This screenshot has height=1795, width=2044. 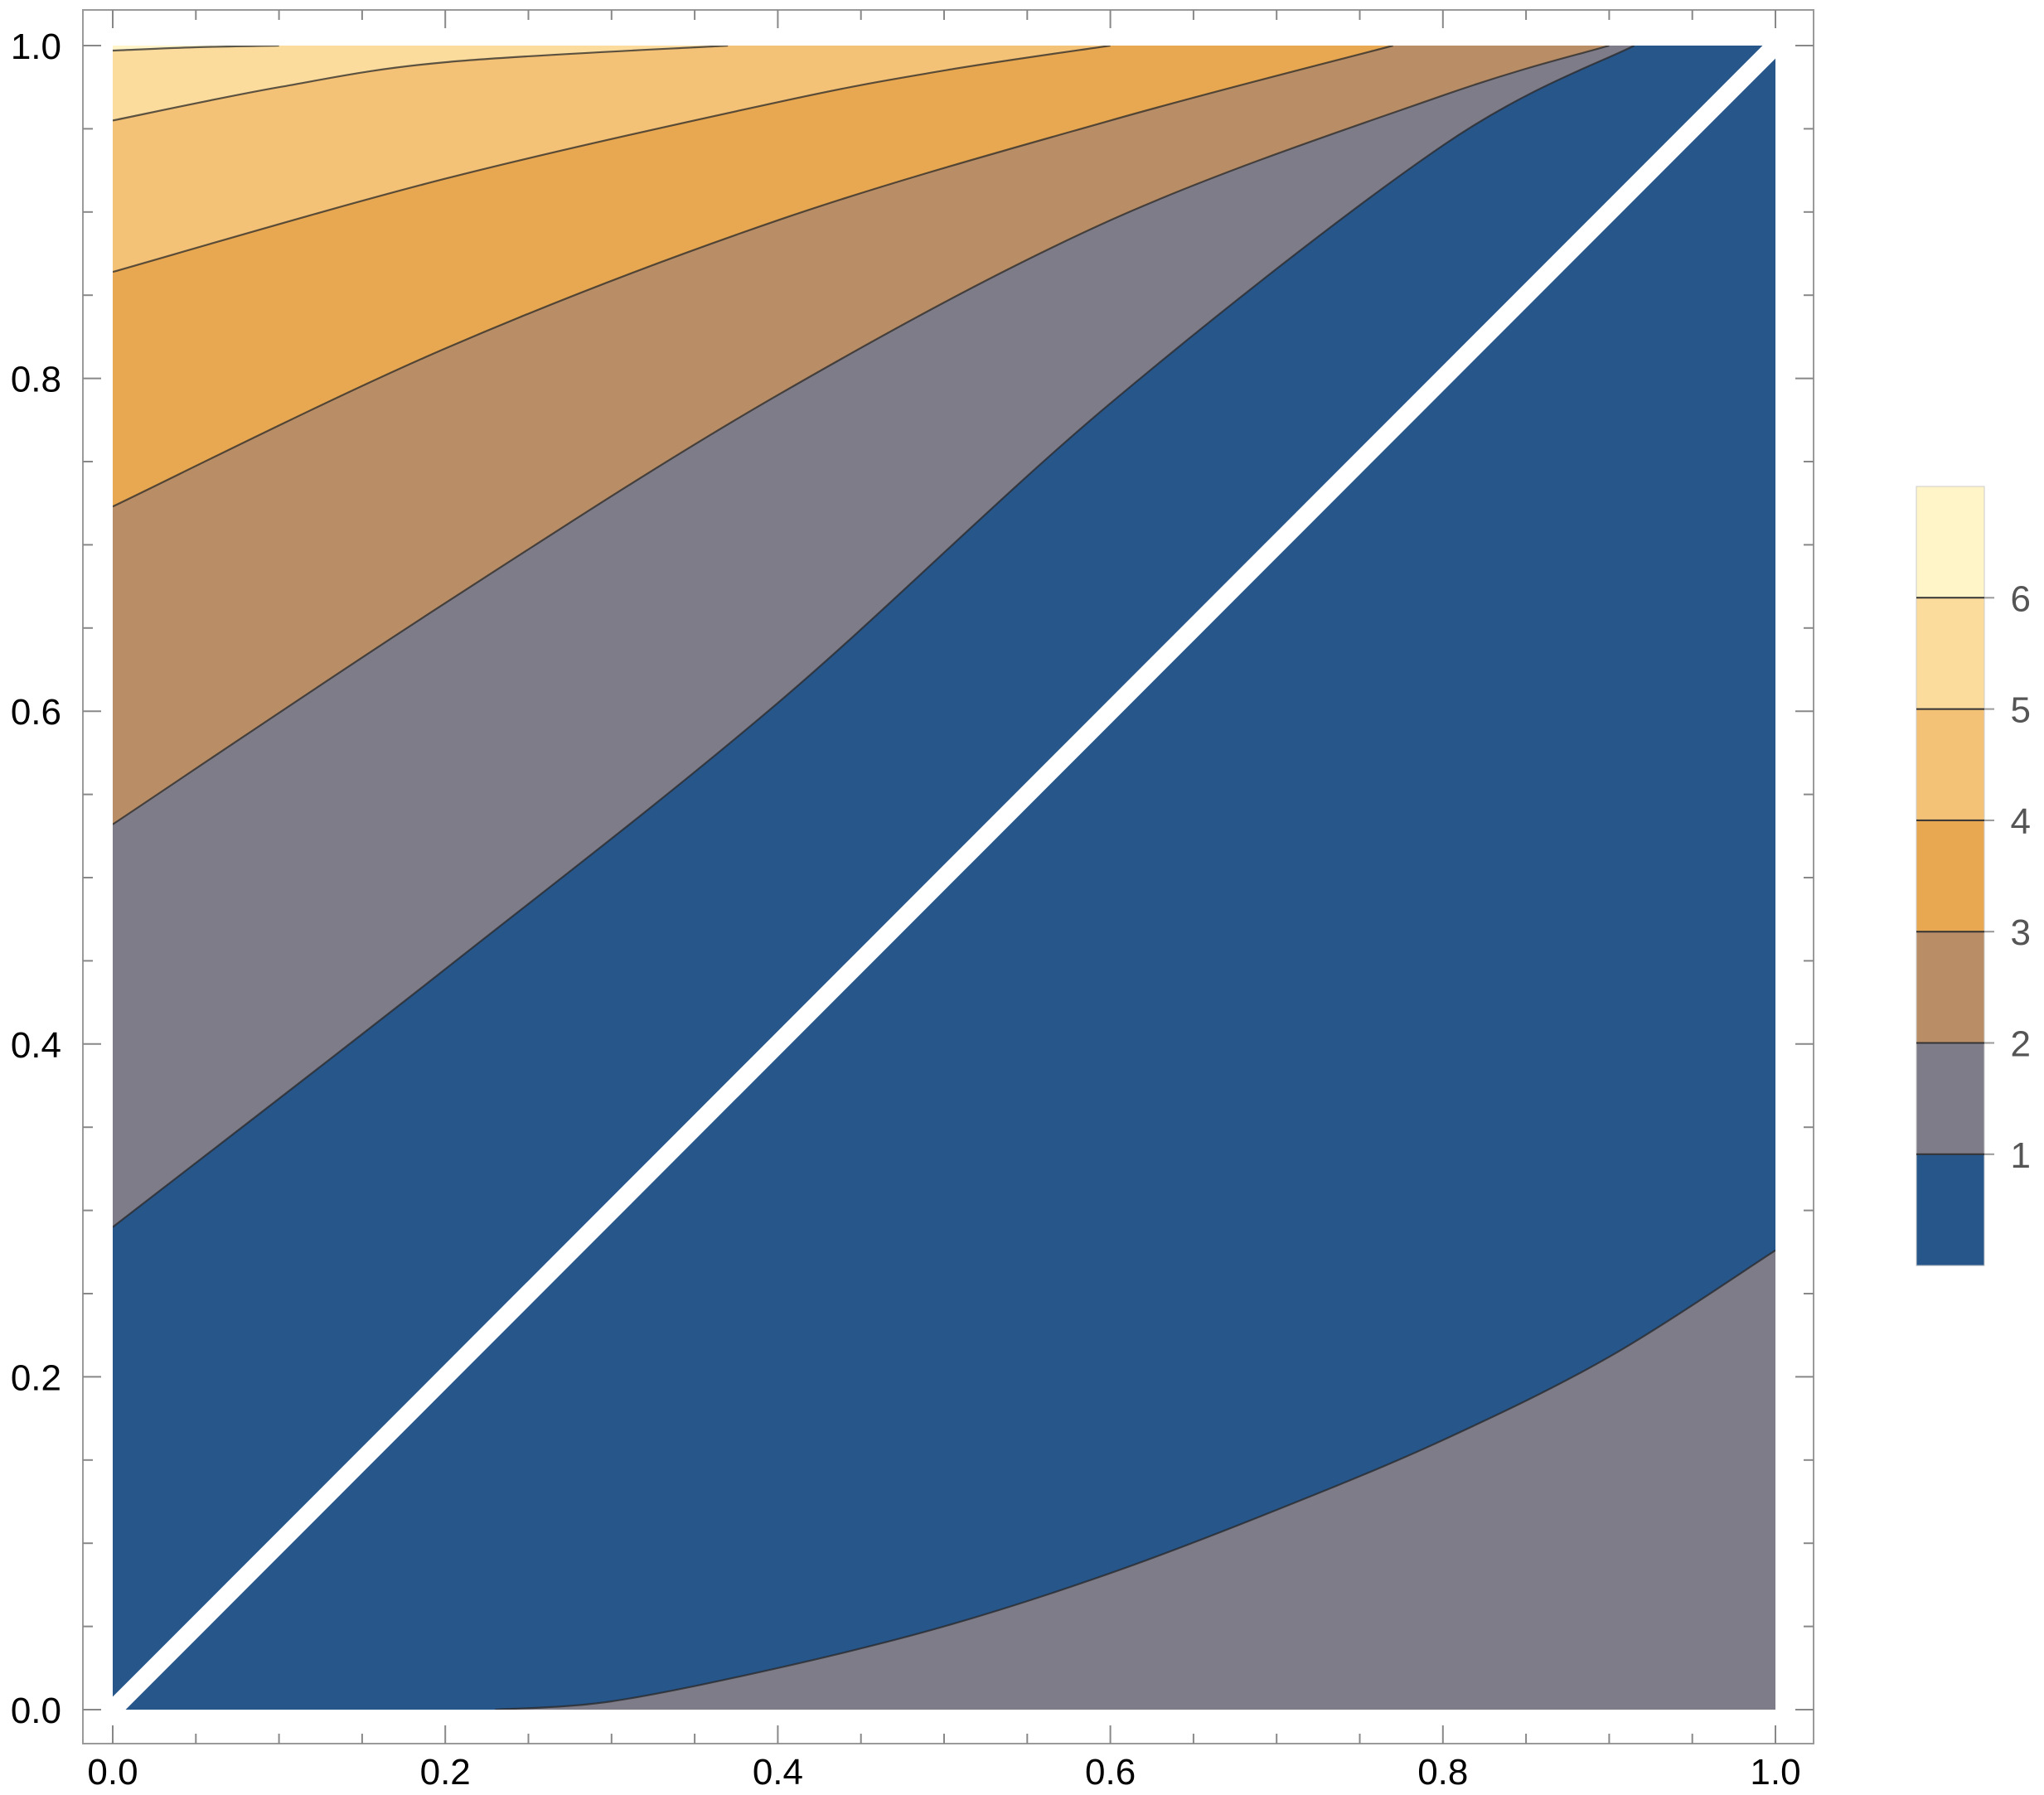 I want to click on x-tick-label: 0.0, so click(x=112, y=1772).